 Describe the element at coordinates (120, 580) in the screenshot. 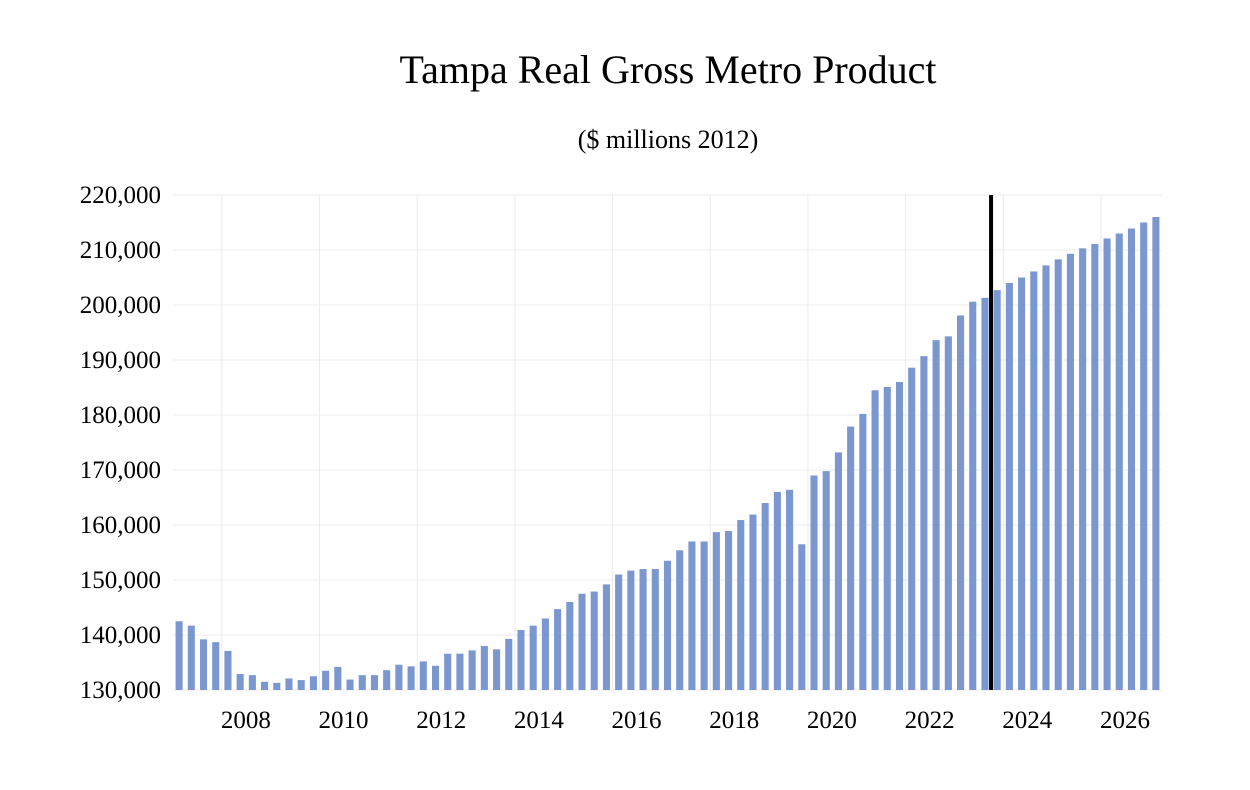

I see `y-tick-label: 150,000` at that location.